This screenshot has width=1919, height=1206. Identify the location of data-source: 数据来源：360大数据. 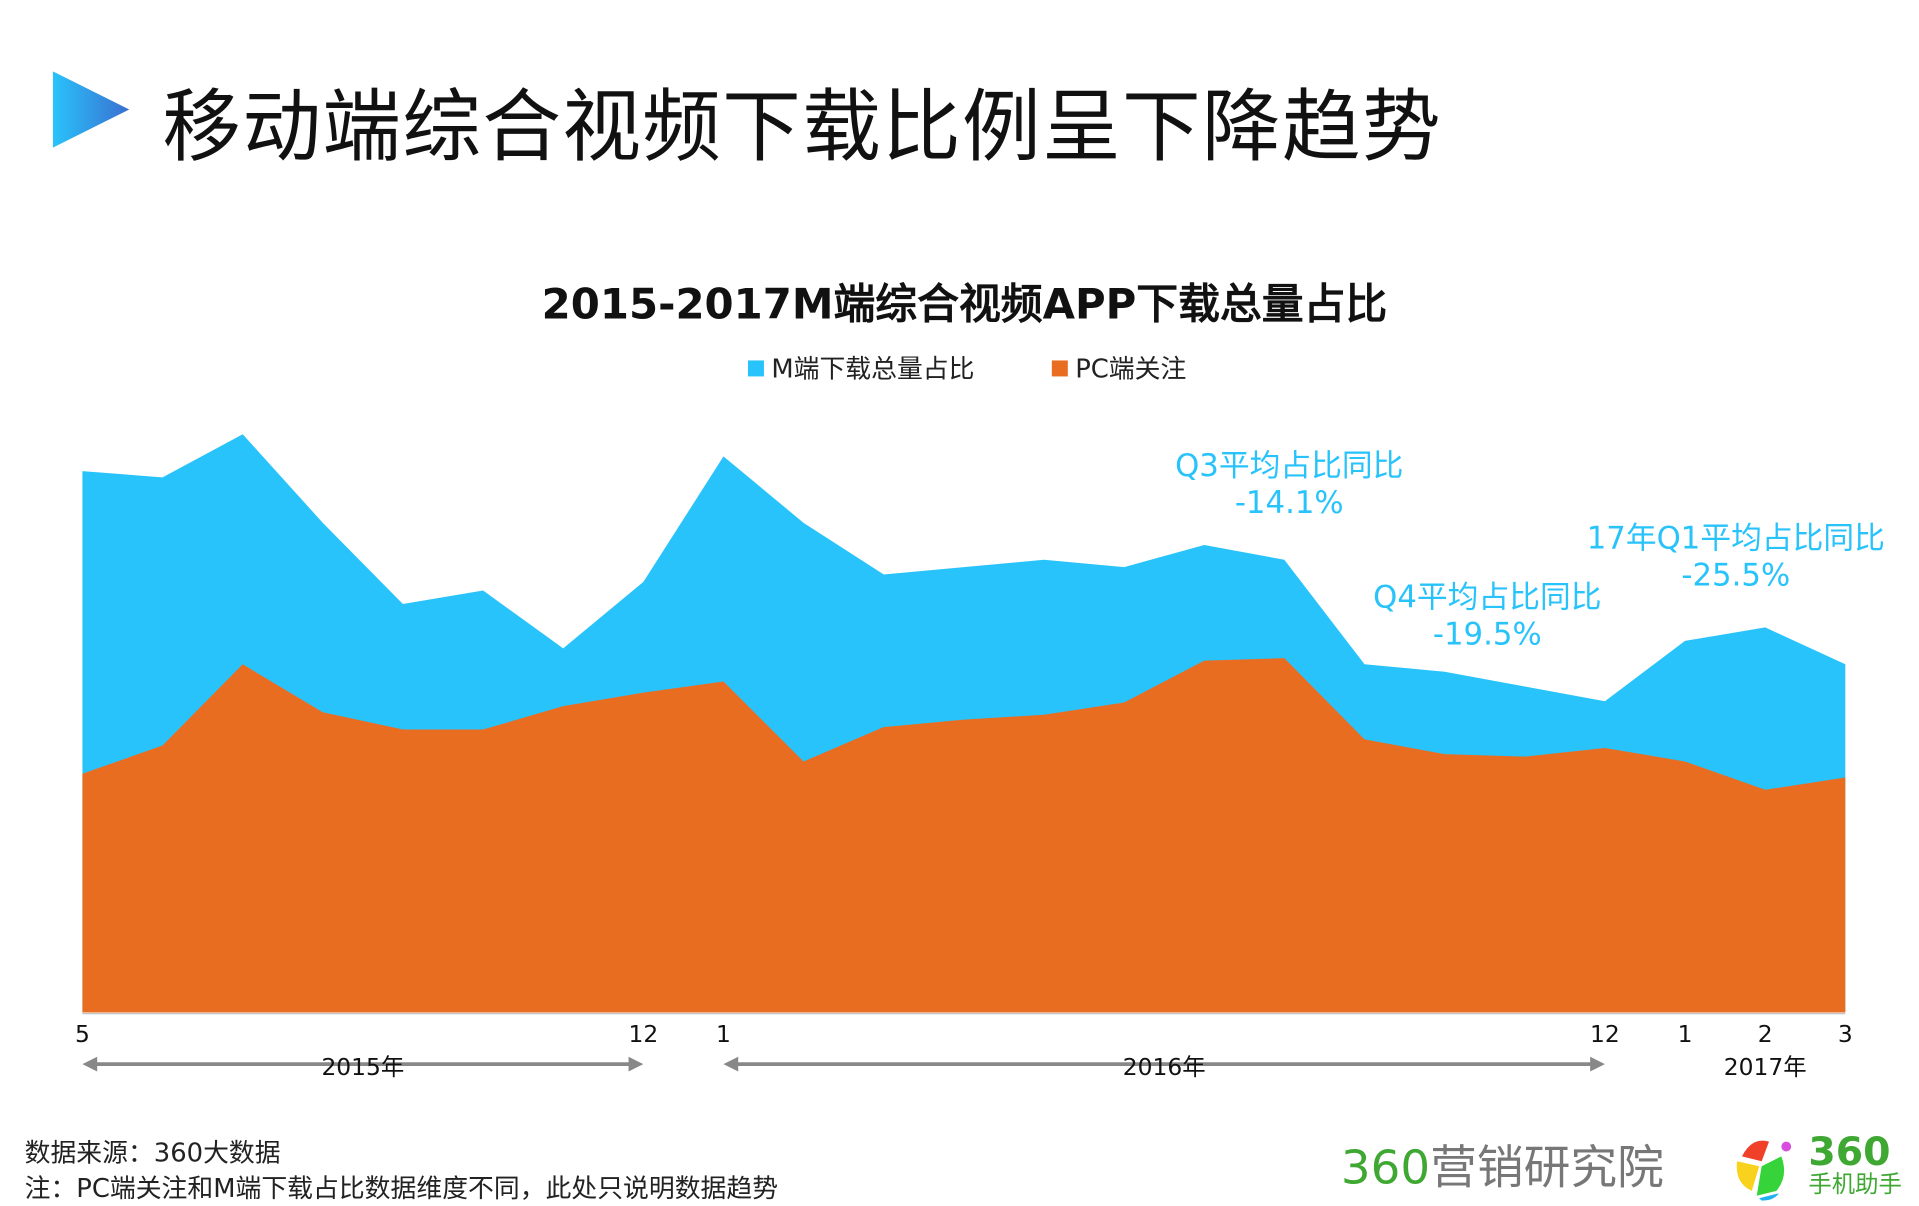
(152, 1152).